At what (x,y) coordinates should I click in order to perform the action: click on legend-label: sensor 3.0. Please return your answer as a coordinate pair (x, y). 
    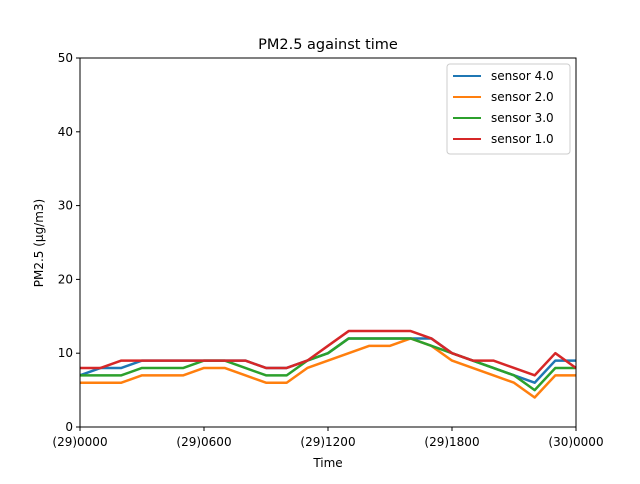
    Looking at the image, I should click on (522, 118).